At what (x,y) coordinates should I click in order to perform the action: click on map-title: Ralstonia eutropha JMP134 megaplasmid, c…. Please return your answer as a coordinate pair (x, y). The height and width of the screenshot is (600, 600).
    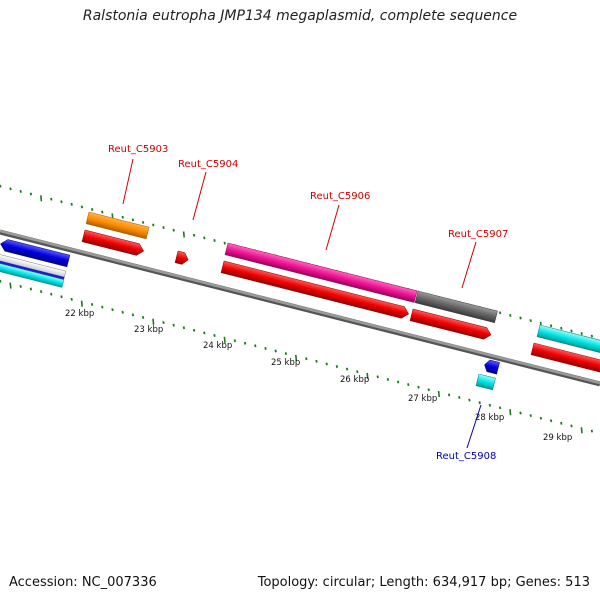
    Looking at the image, I should click on (300, 16).